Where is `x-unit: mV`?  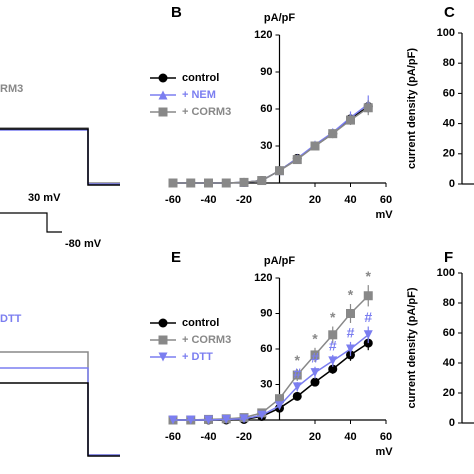 x-unit: mV is located at coordinates (384, 215).